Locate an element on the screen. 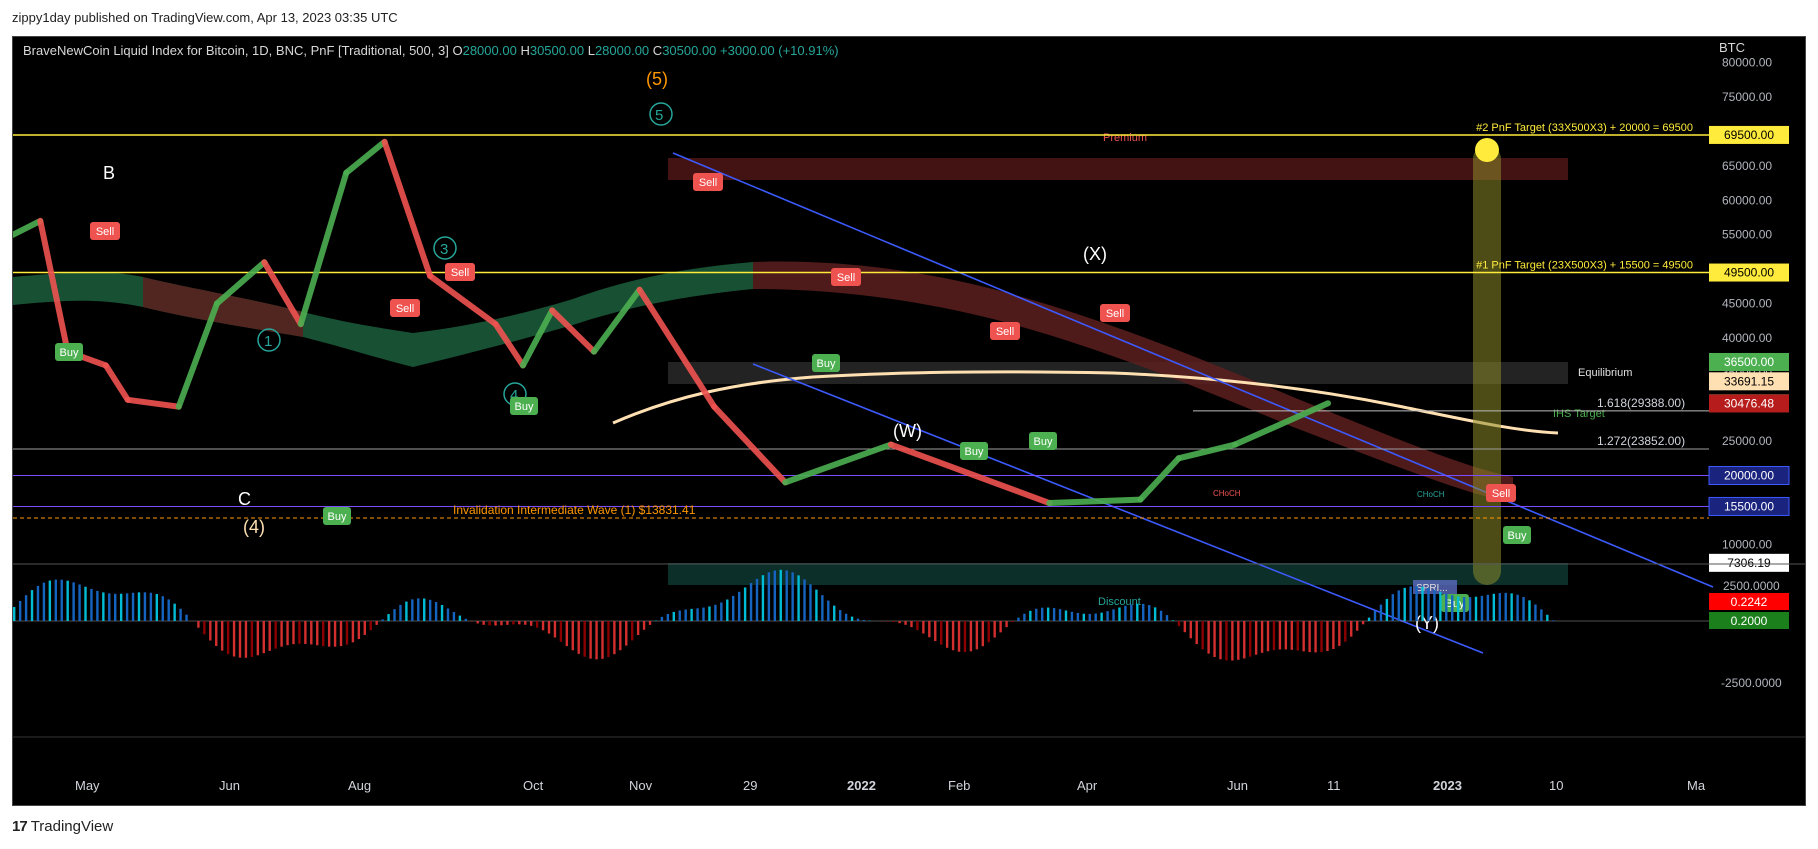  wave-label-5-major: (5) is located at coordinates (657, 79).